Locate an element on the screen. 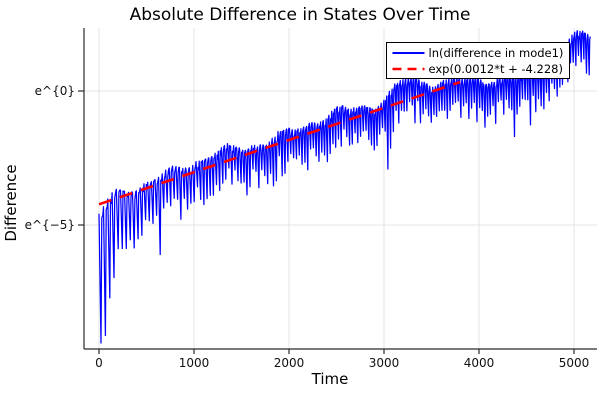  legend-box is located at coordinates (478, 60).